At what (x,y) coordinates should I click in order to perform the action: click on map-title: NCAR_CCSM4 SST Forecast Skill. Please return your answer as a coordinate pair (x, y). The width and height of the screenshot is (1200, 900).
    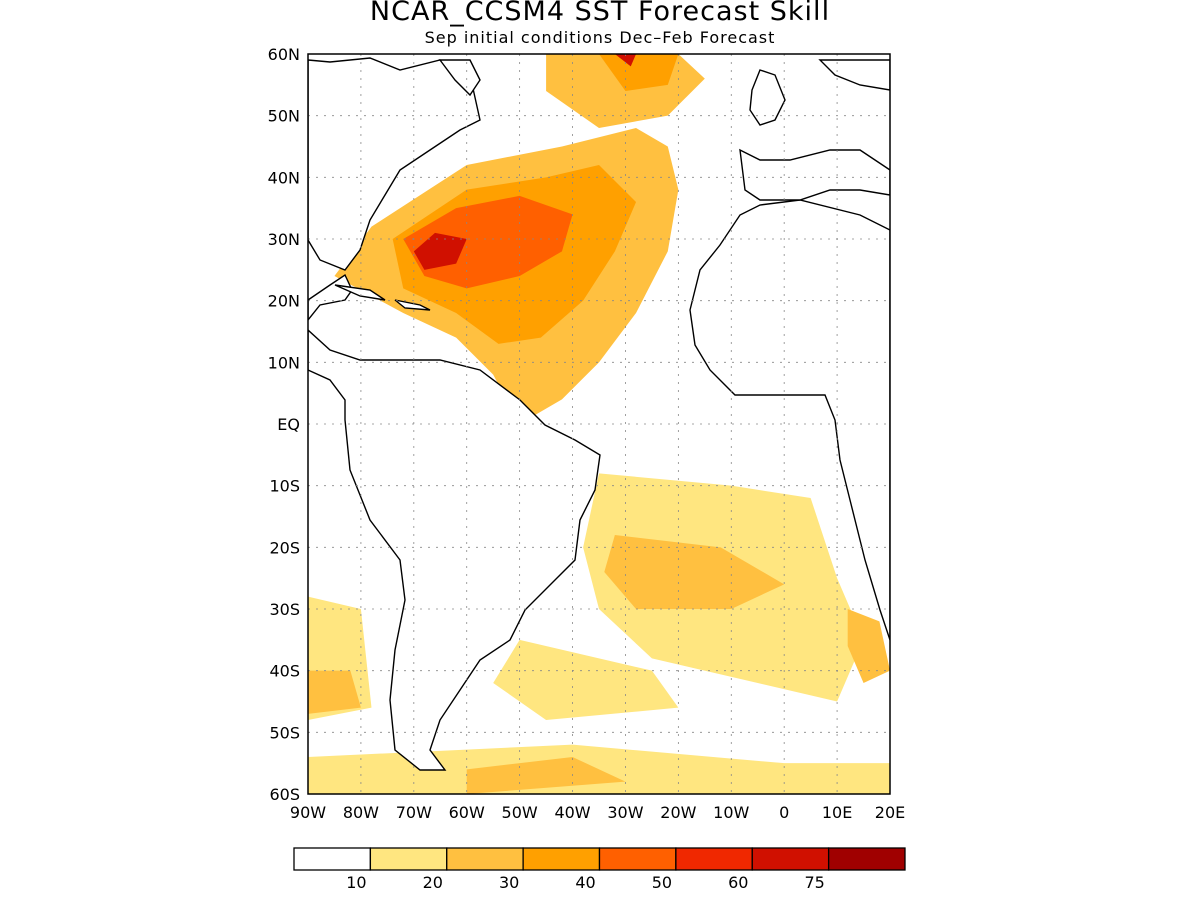
    Looking at the image, I should click on (600, 13).